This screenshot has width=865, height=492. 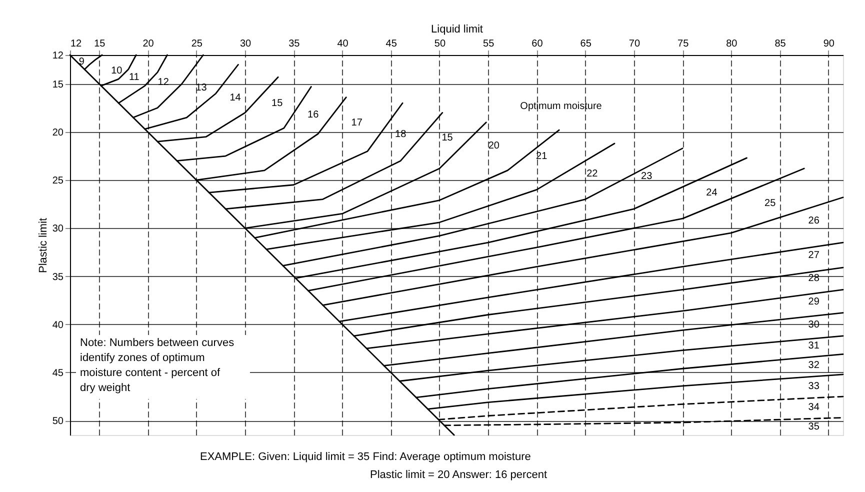 What do you see at coordinates (814, 365) in the screenshot?
I see `annotation: 32` at bounding box center [814, 365].